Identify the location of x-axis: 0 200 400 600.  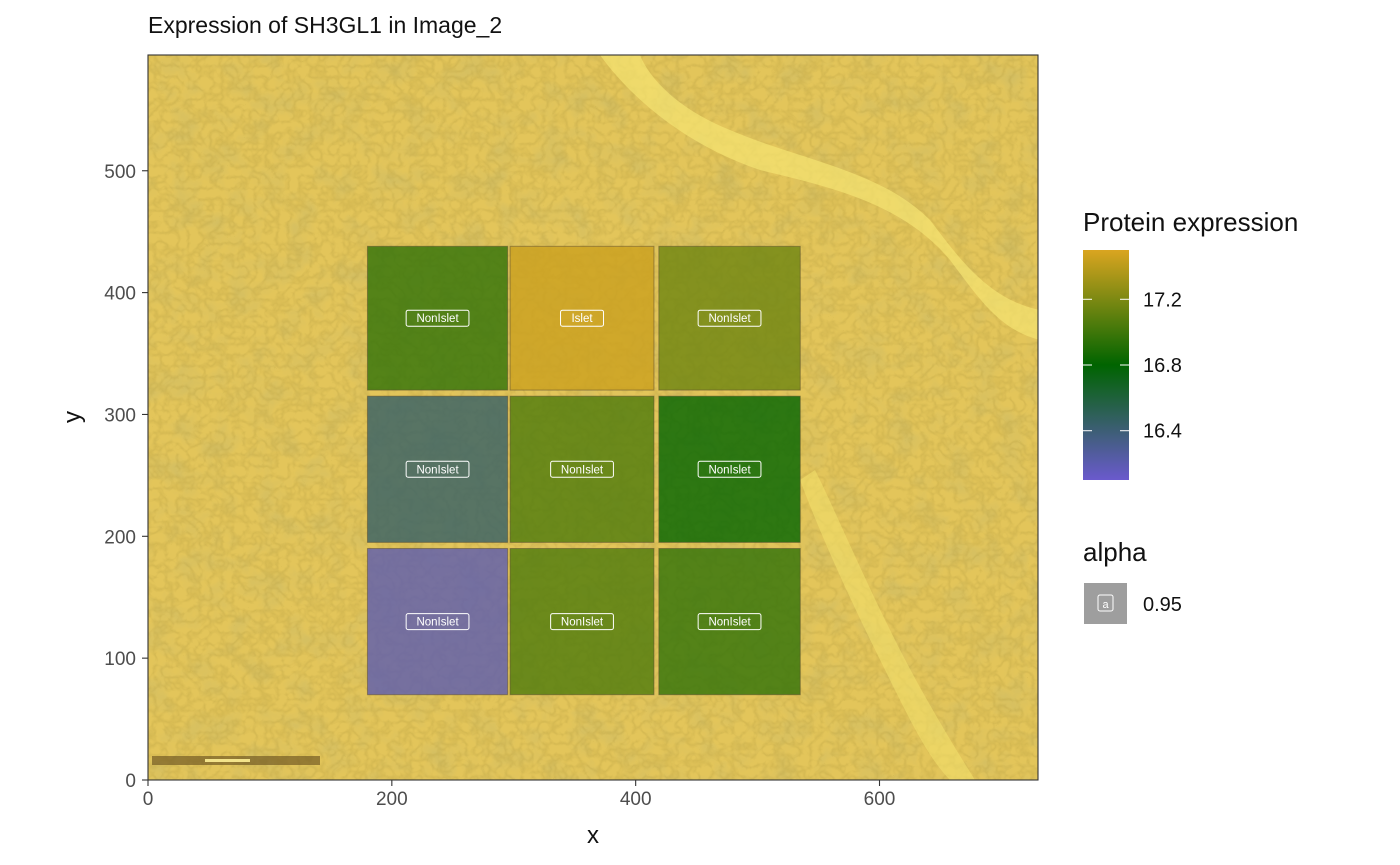
(519, 795).